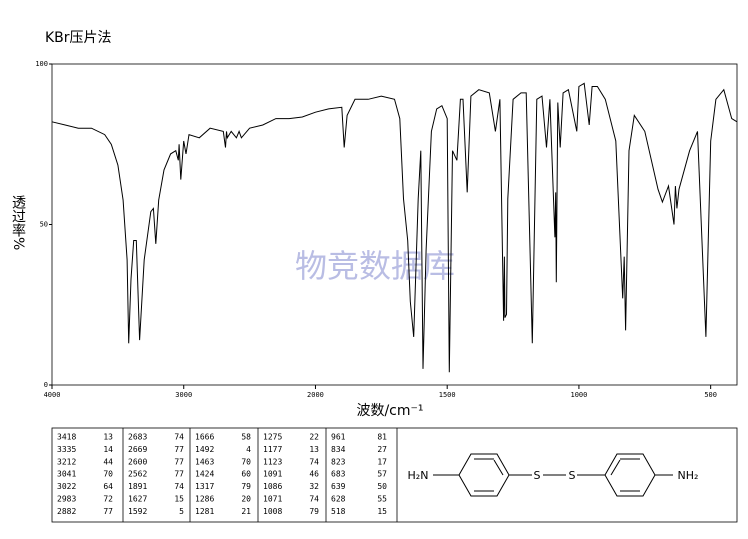  I want to click on peak-transmittance: 17, so click(382, 461).